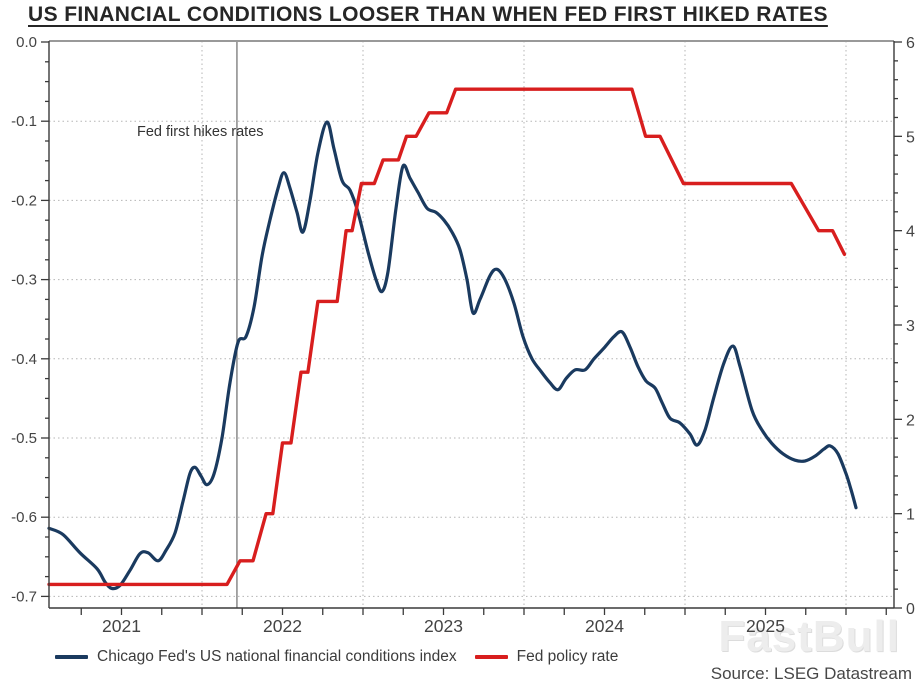 The width and height of the screenshot is (922, 691). I want to click on svg-text: -0.3, so click(24, 280).